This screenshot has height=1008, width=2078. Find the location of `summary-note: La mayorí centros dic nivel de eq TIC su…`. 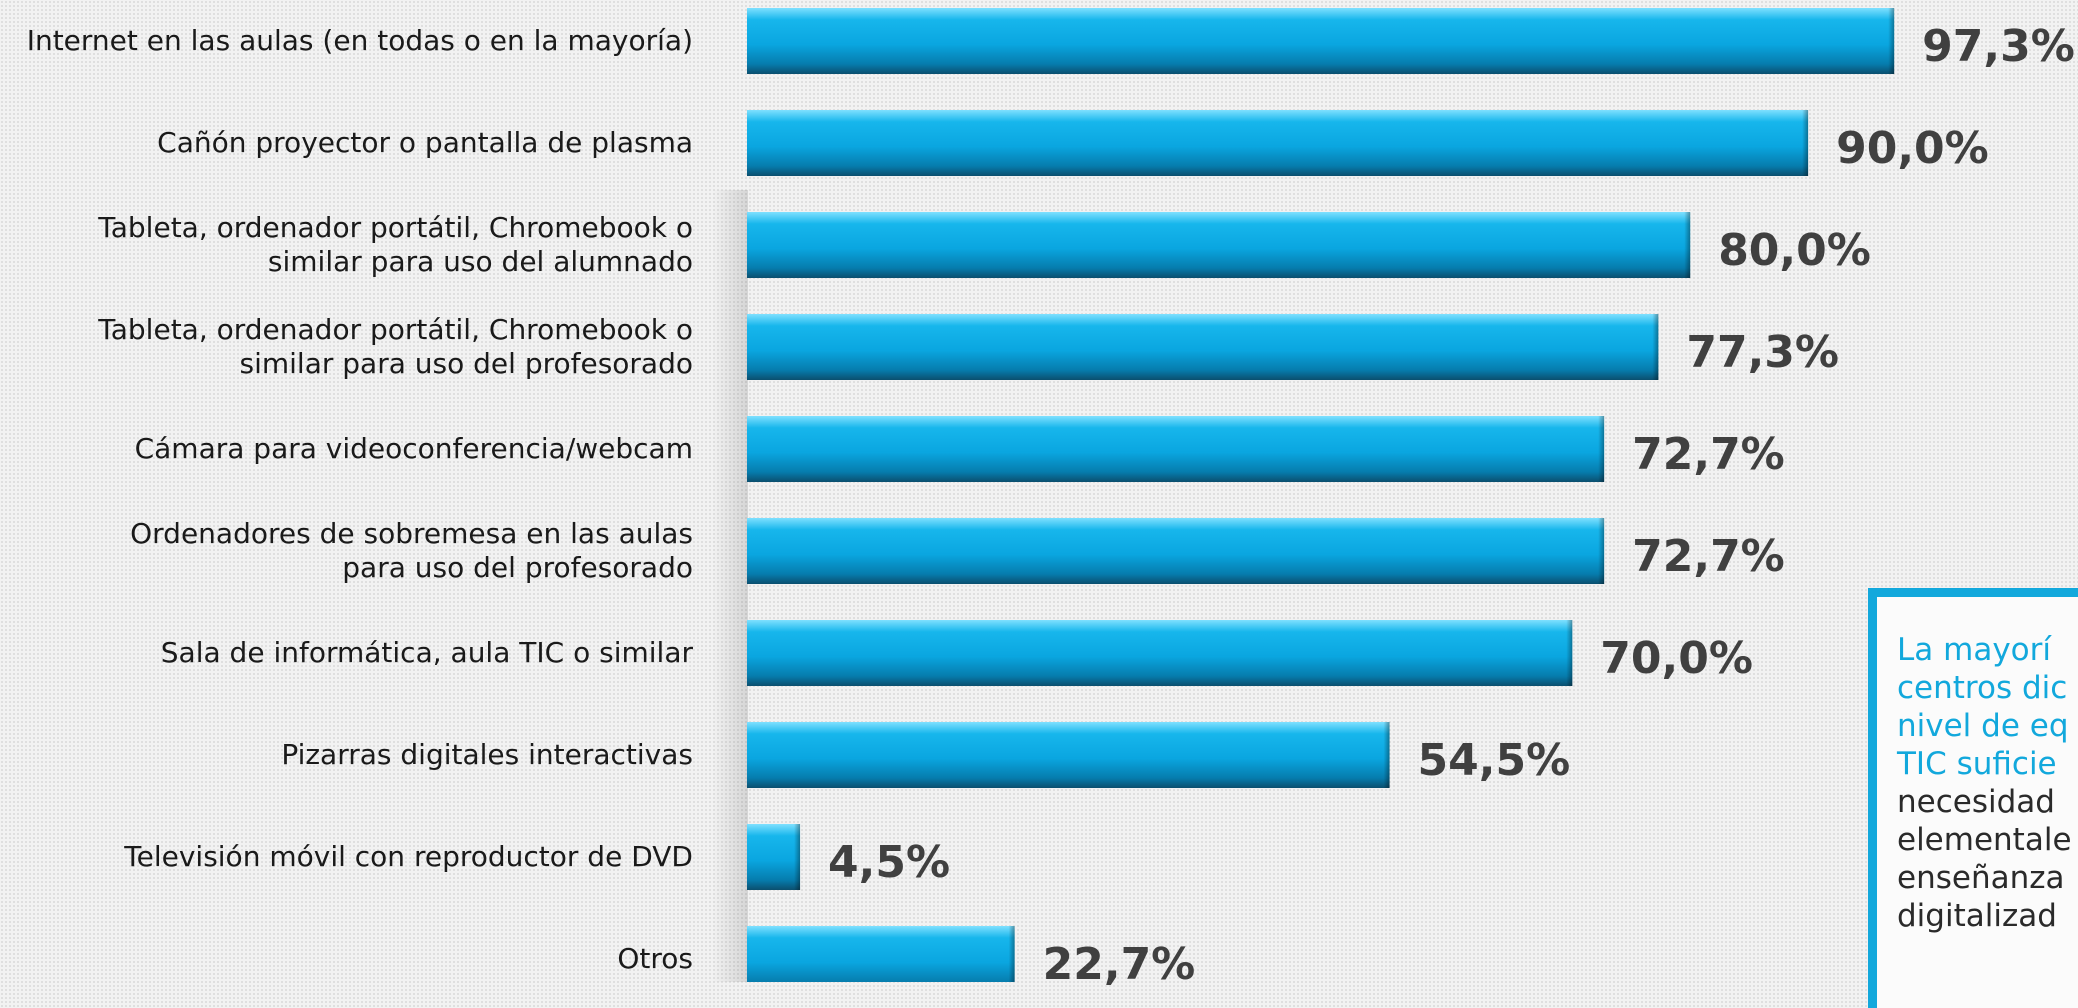

summary-note: La mayorí centros dic nivel de eq TIC su… is located at coordinates (1973, 798).